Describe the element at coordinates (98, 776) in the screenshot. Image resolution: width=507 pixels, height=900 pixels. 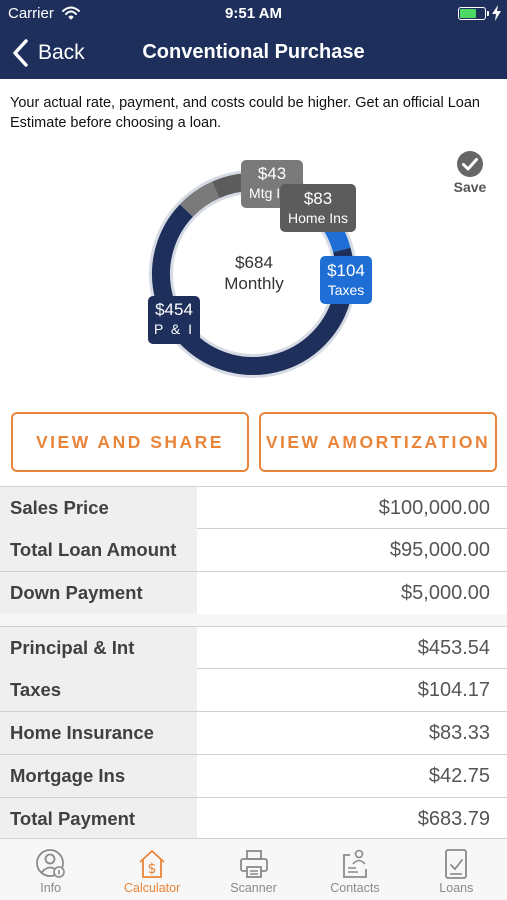
I see `row-label: Mortgage Ins` at that location.